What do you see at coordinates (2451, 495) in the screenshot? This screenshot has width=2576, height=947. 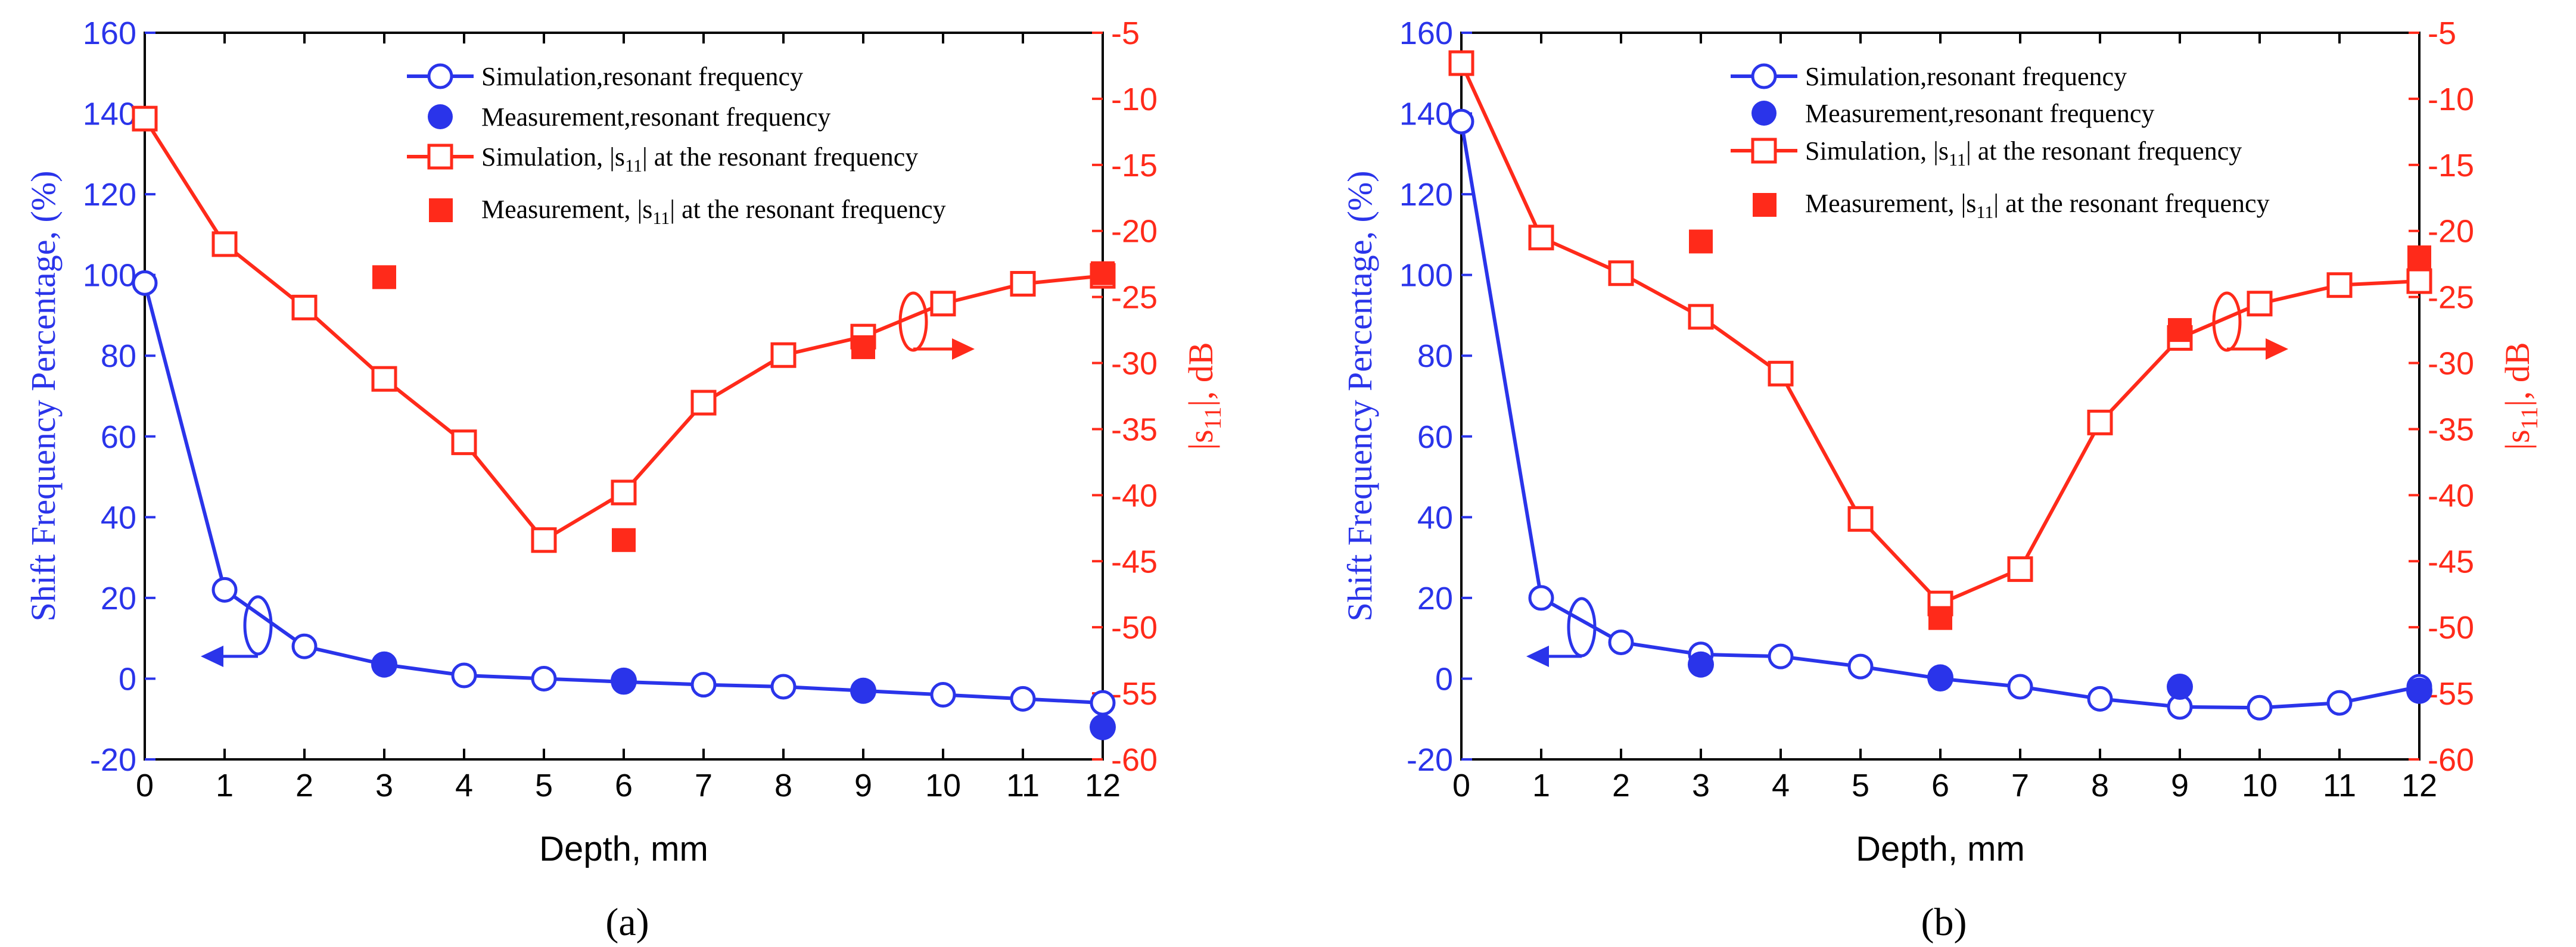 I see `right-y-tick-label: -40` at bounding box center [2451, 495].